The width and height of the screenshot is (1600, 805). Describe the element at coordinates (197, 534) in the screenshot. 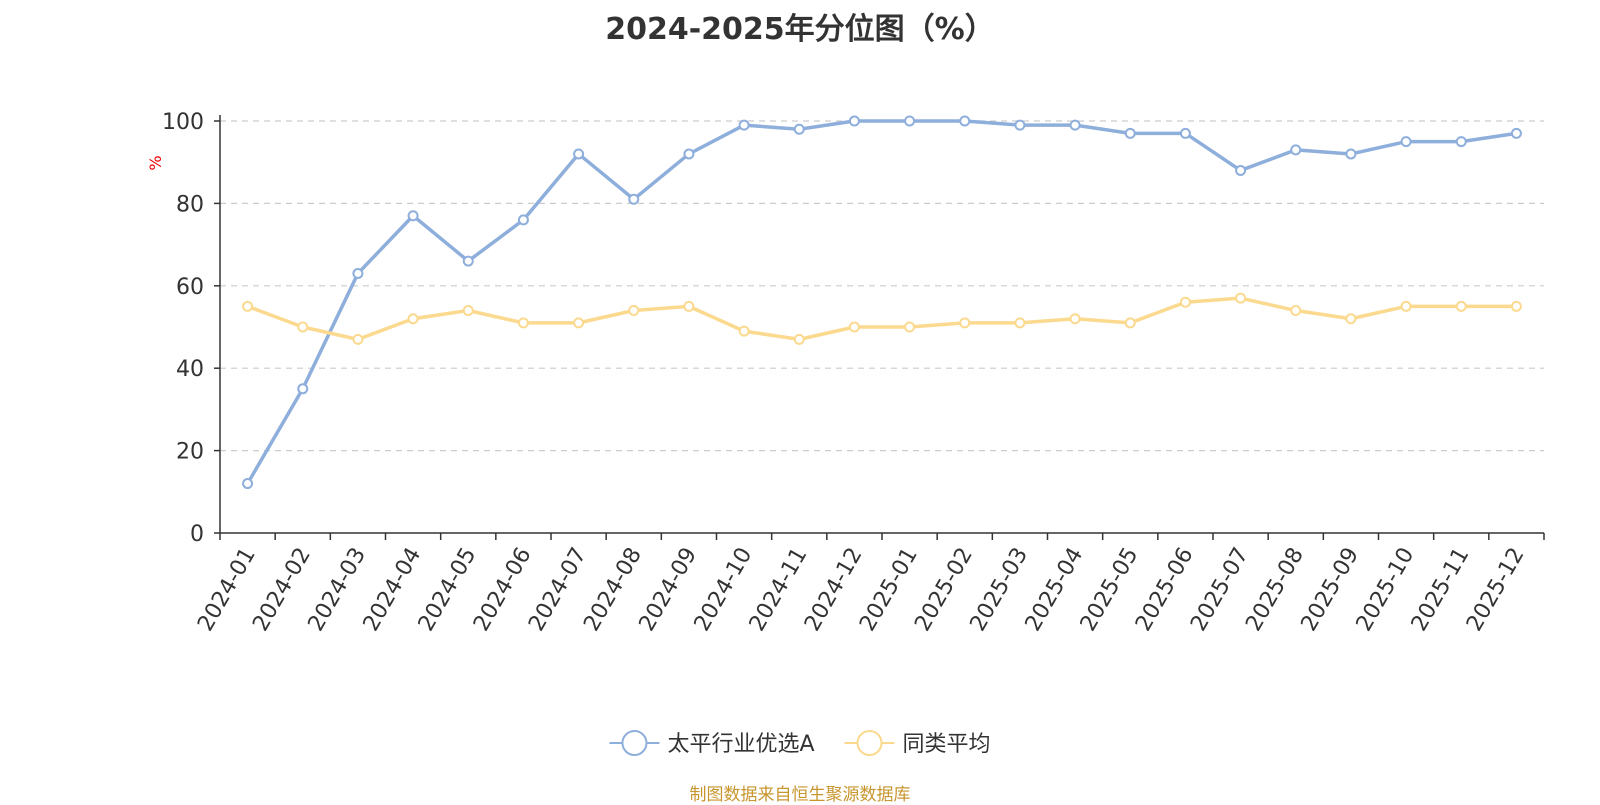

I see `y-tick-label: 0` at that location.